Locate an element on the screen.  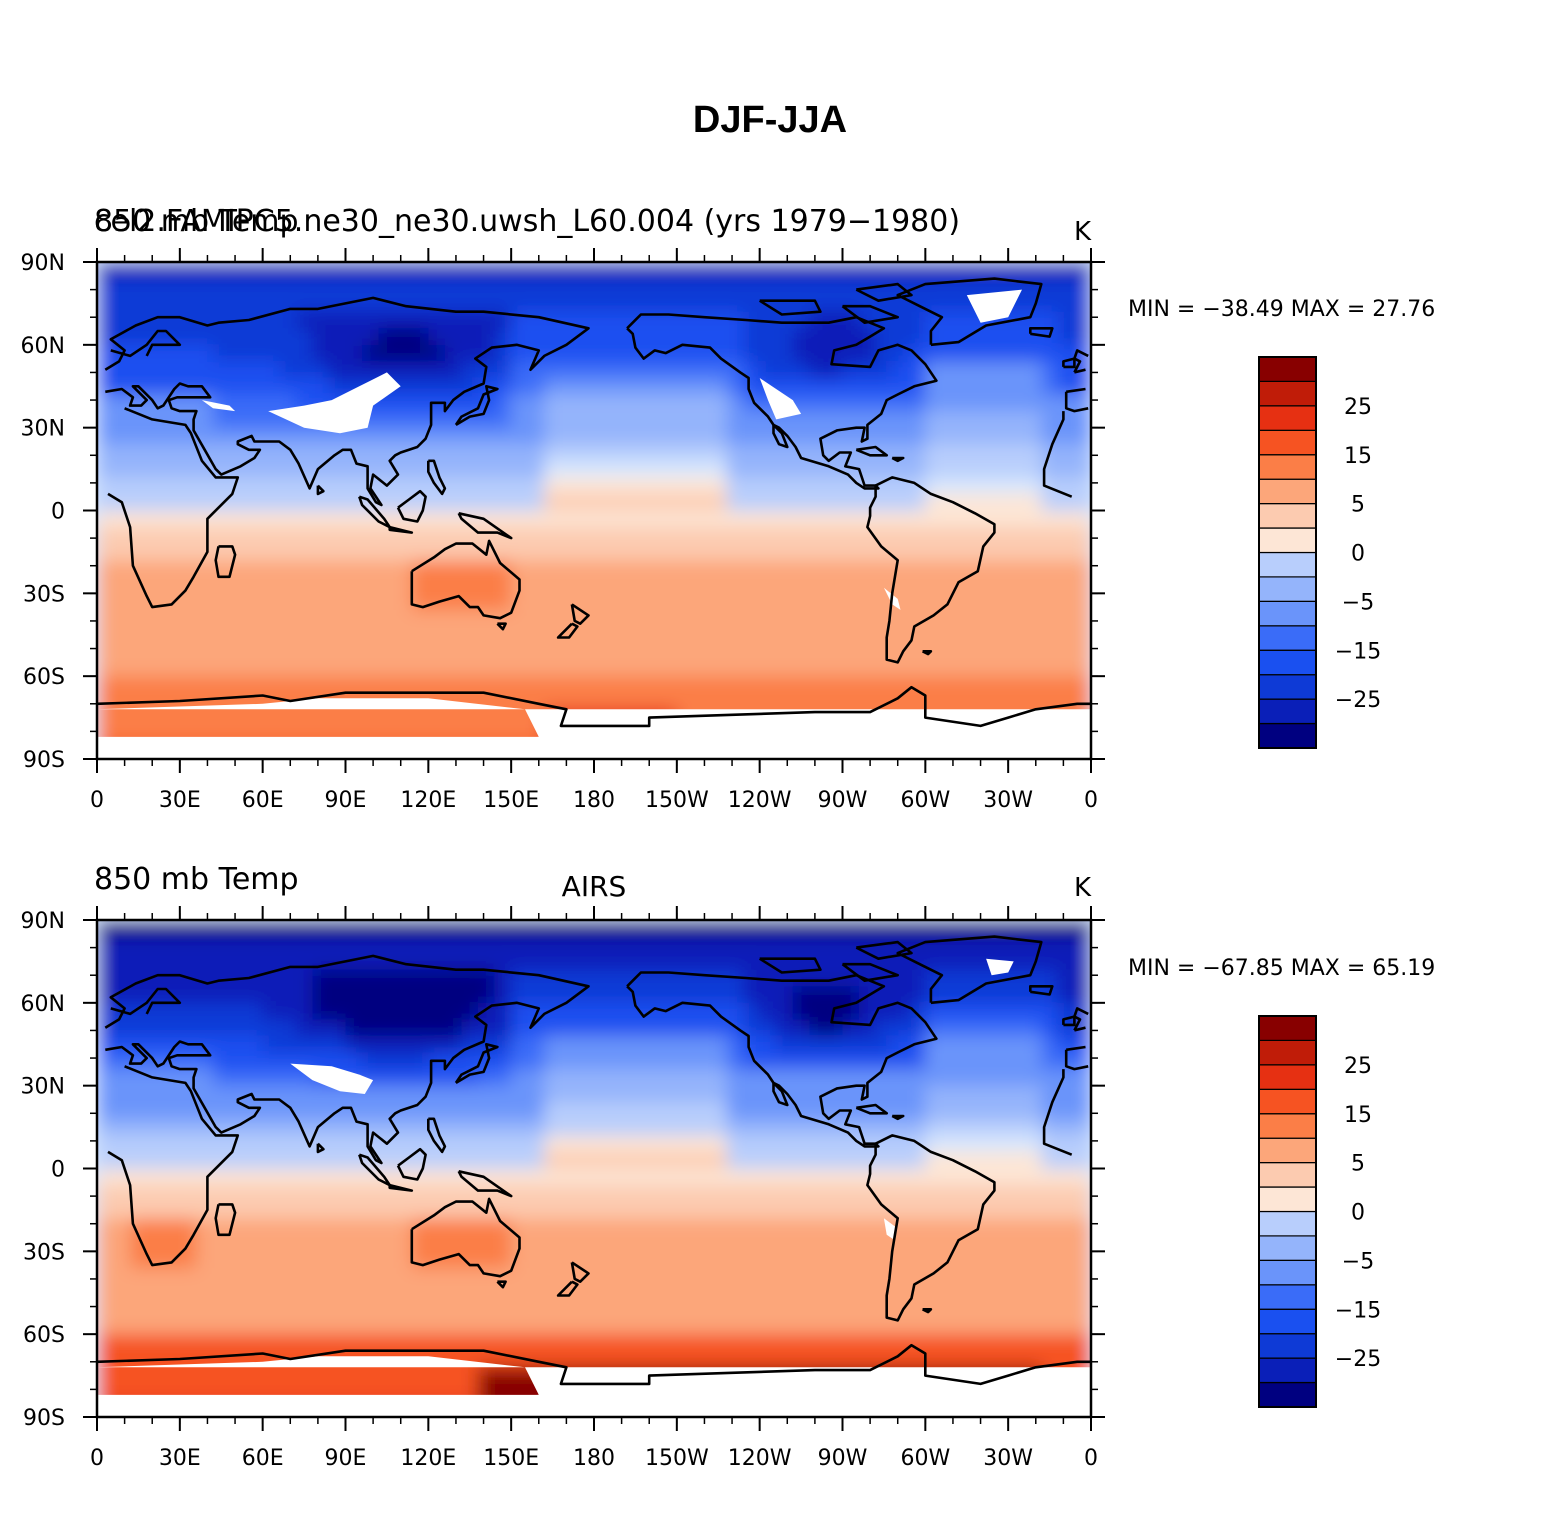
min-max-readout: MIN = −38.49 MAX = 27.76 is located at coordinates (1281, 309).